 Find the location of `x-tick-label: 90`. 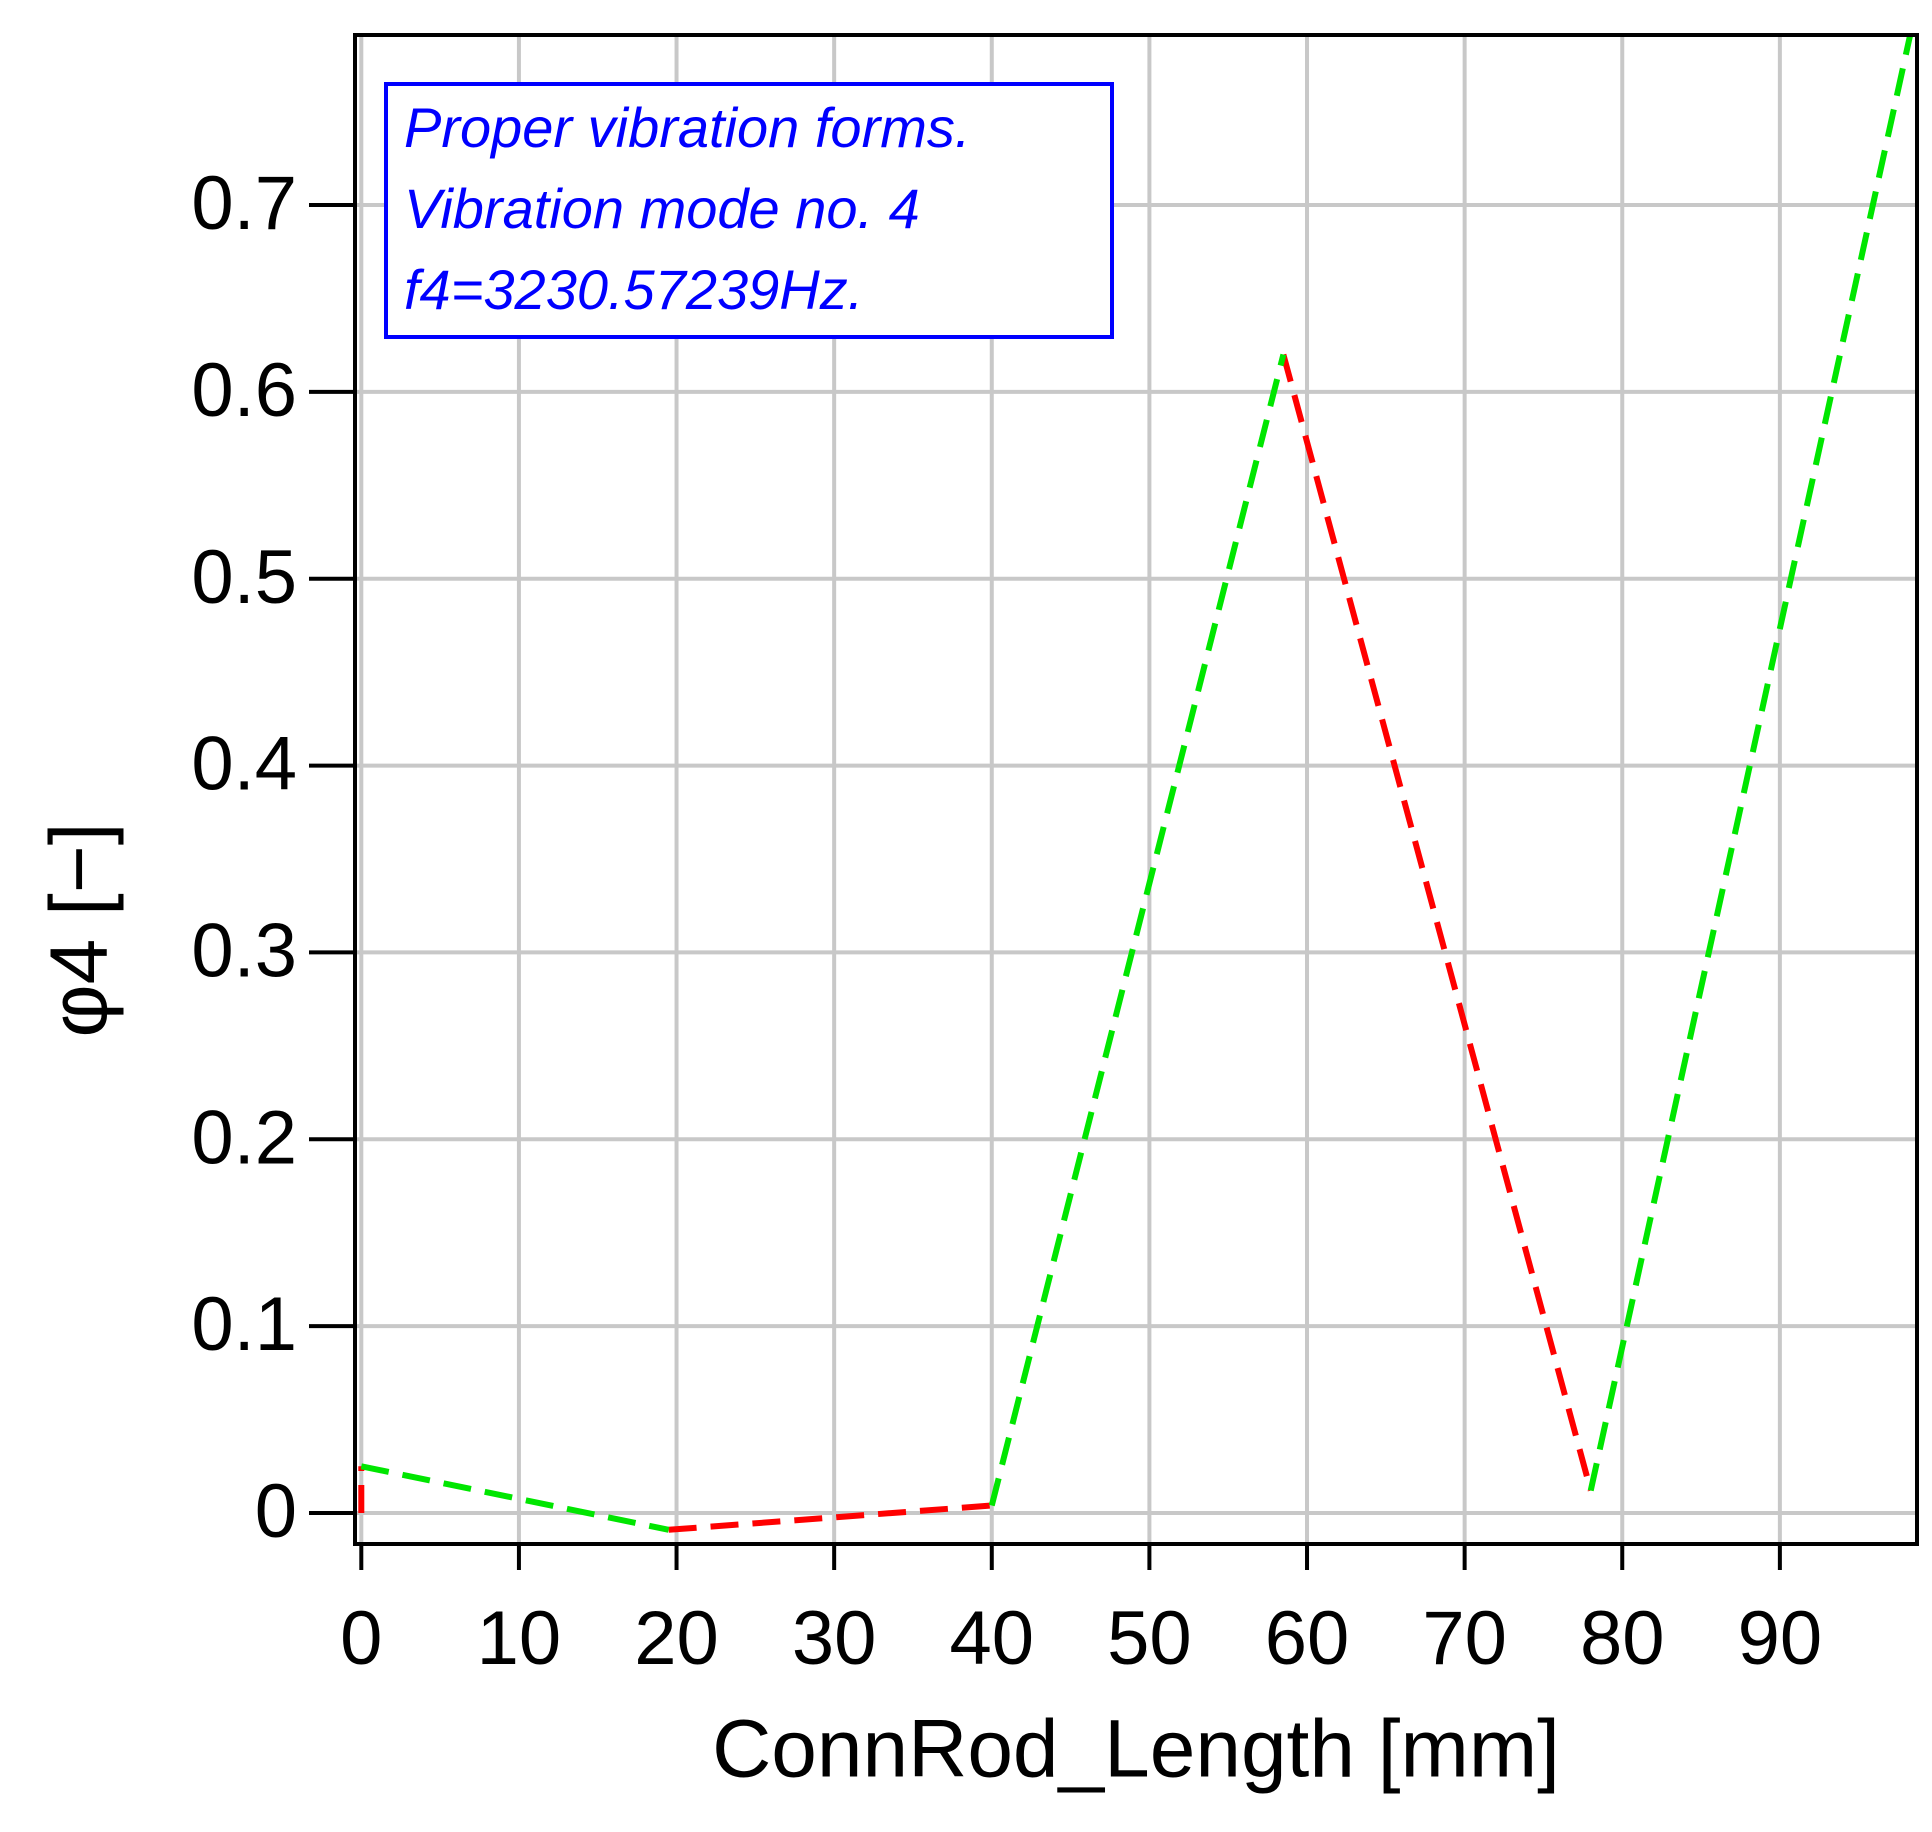

x-tick-label: 90 is located at coordinates (1780, 1638).